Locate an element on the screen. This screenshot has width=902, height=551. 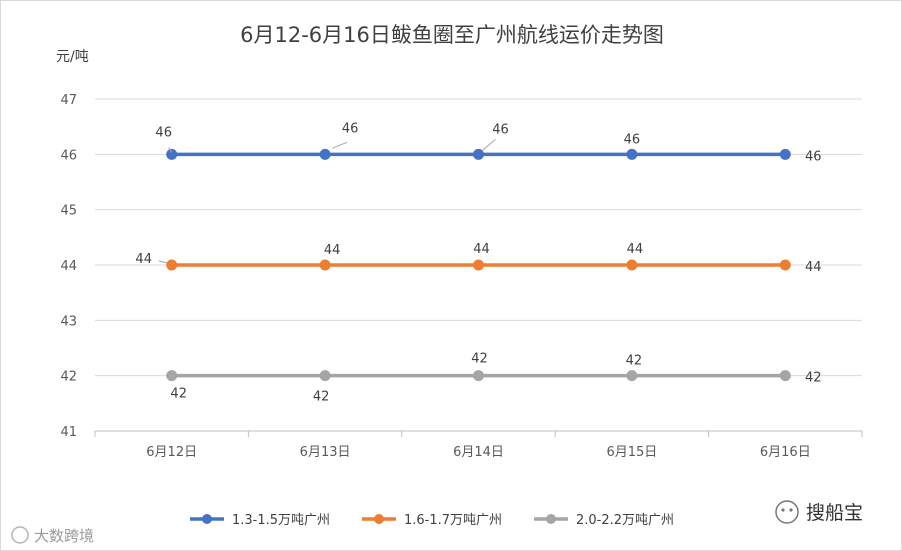
watermark-left: 大数跨境 is located at coordinates (52, 535).